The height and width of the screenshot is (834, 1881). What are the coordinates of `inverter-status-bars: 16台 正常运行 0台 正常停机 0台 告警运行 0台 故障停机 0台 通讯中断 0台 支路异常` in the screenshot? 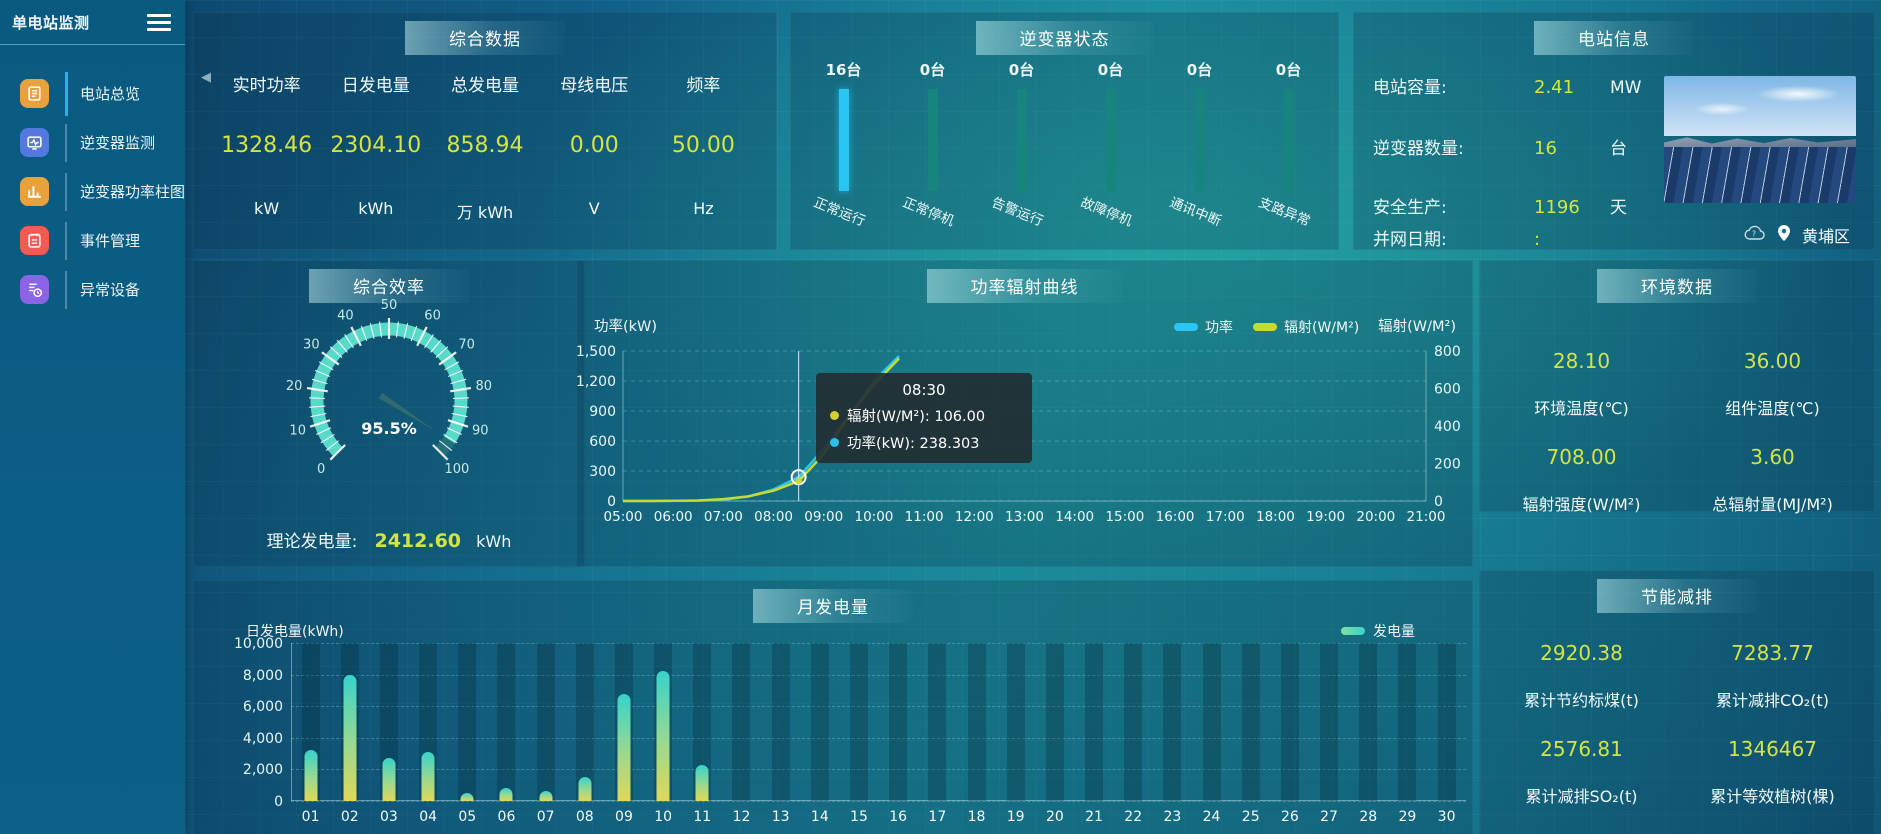 It's located at (1066, 144).